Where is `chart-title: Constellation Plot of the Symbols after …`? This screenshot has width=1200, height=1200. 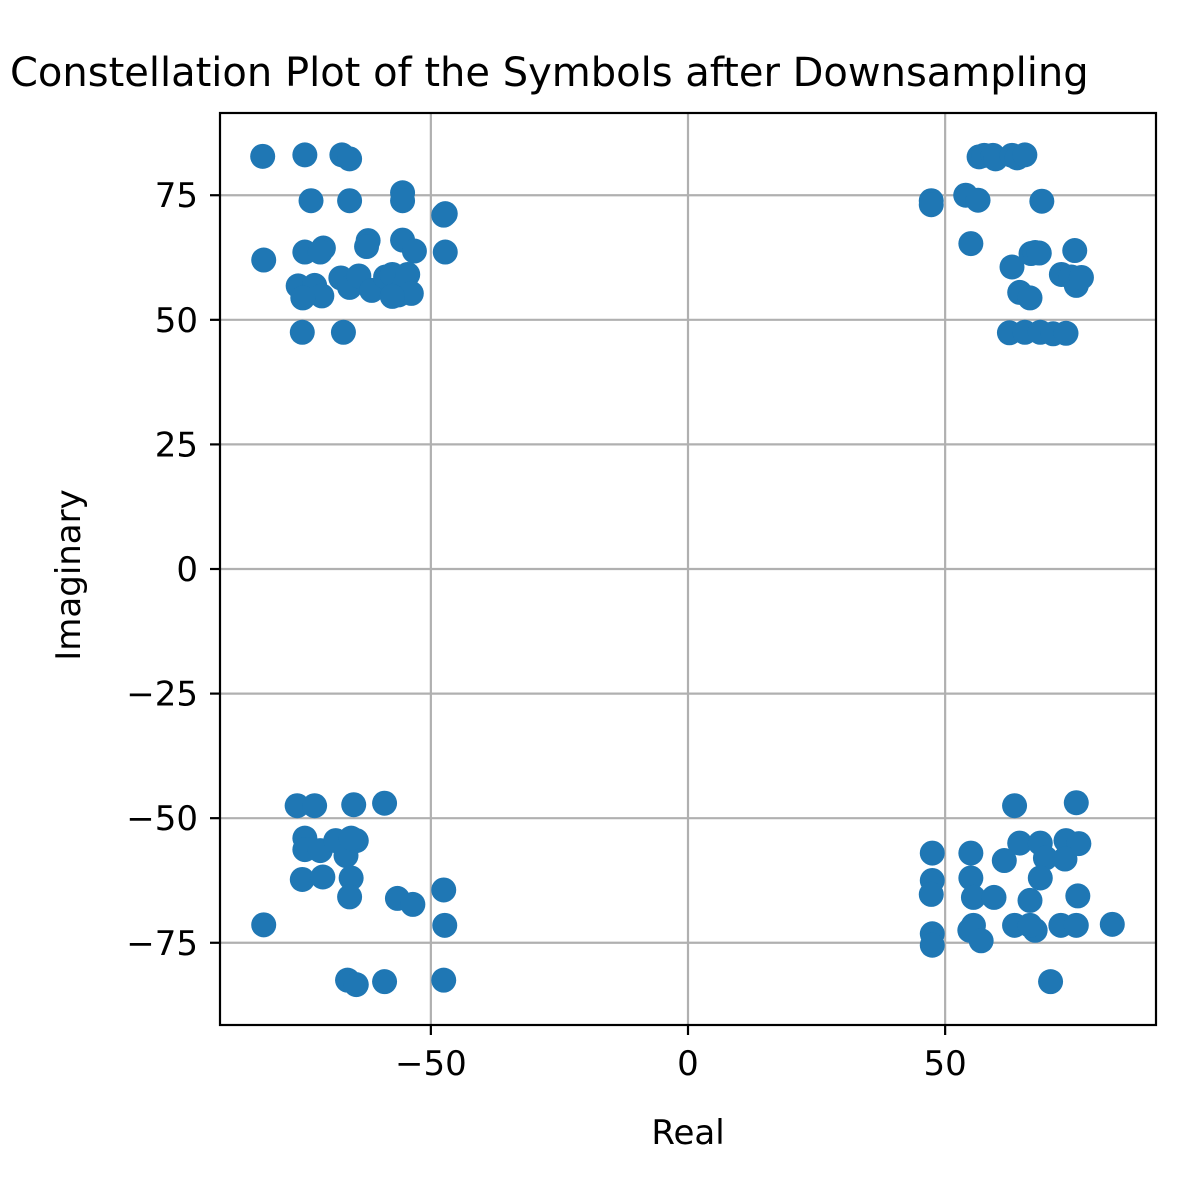 chart-title: Constellation Plot of the Symbols after … is located at coordinates (549, 73).